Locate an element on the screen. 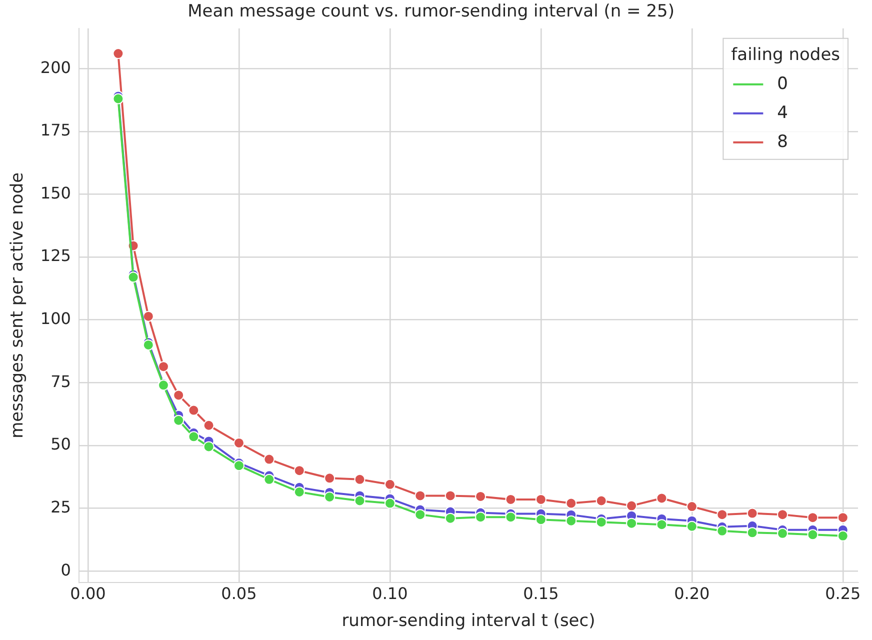 This screenshot has width=872, height=640. legend-label: 0 is located at coordinates (782, 84).